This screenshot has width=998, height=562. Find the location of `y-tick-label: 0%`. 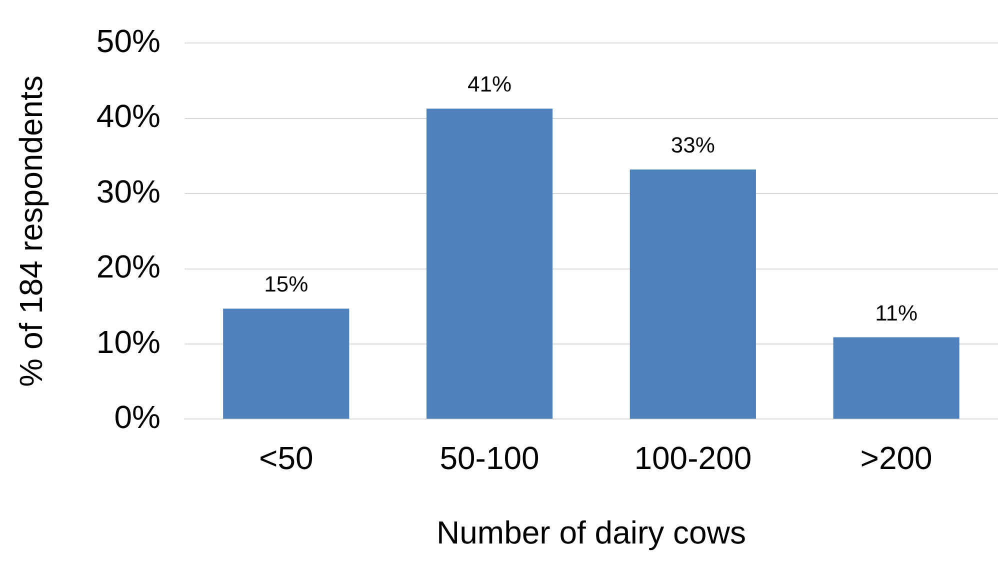

y-tick-label: 0% is located at coordinates (137, 417).